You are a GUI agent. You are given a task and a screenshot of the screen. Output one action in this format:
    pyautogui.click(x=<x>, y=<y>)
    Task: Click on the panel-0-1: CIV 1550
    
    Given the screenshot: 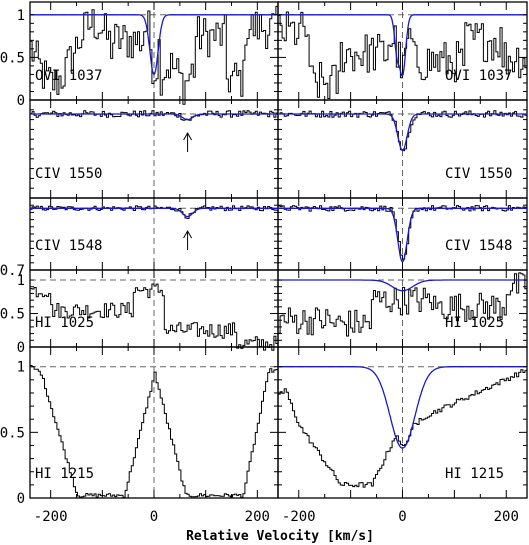 What is the action you would take?
    pyautogui.click(x=154, y=149)
    